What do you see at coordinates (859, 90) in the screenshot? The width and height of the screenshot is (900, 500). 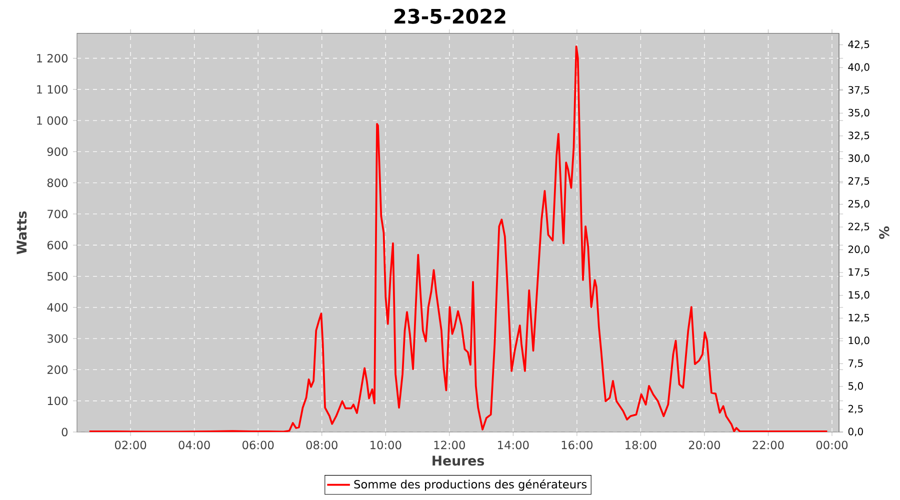 I see `y2-tick-label: 37,5` at bounding box center [859, 90].